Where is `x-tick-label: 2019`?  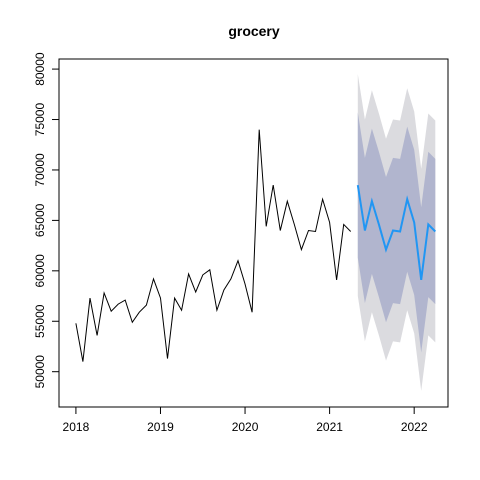
x-tick-label: 2019 is located at coordinates (160, 427).